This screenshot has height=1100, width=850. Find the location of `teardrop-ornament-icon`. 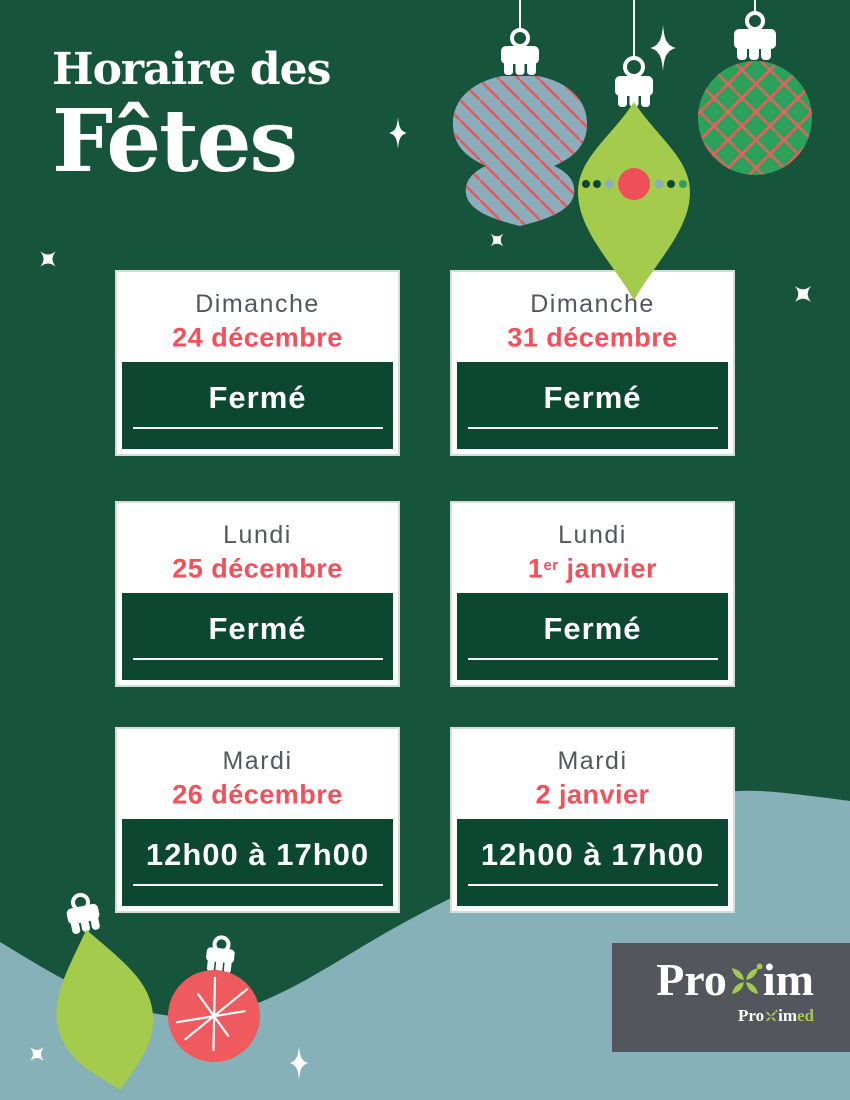

teardrop-ornament-icon is located at coordinates (105, 991).